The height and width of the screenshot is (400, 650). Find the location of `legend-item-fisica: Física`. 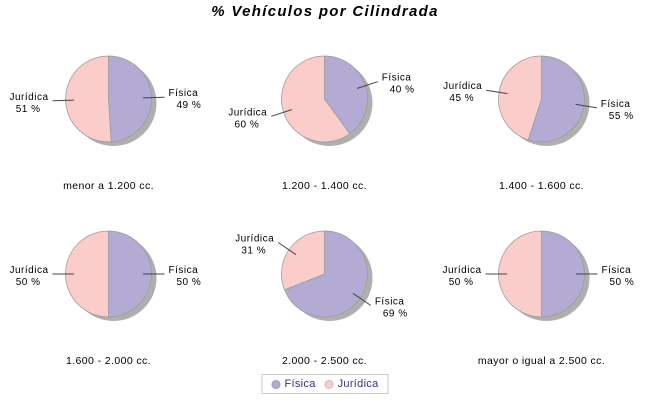

legend-item-fisica: Física is located at coordinates (293, 384).